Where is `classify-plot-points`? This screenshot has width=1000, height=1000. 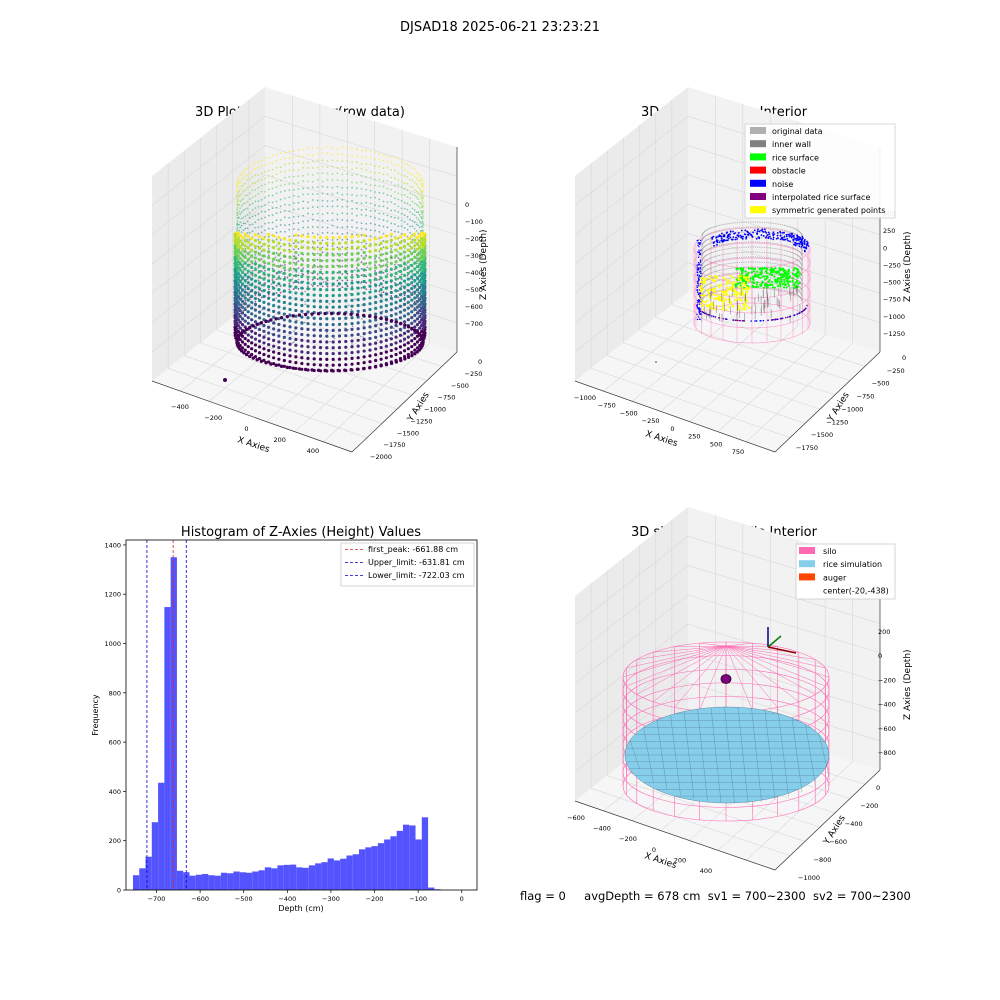
classify-plot-points is located at coordinates (733, 292).